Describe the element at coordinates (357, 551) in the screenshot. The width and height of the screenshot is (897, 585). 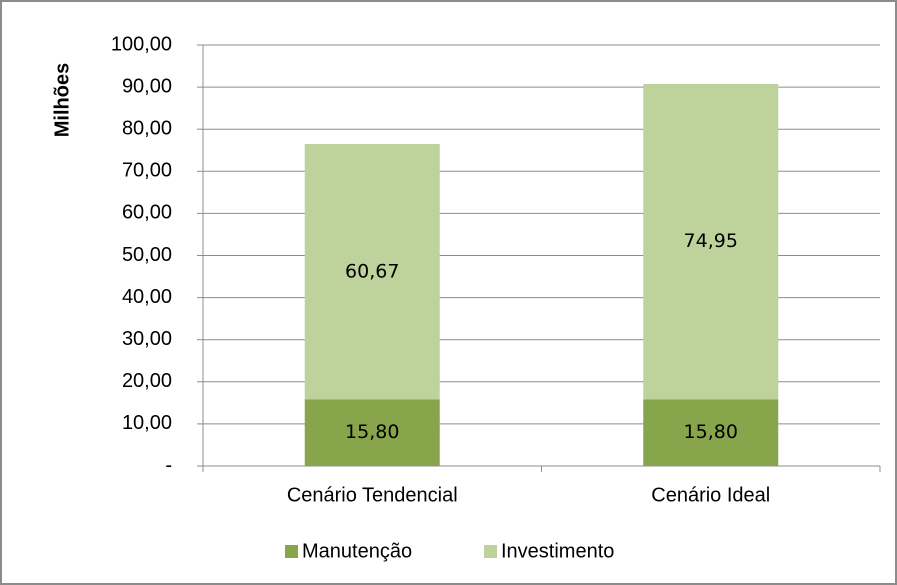
I see `legend-label: Manutenção` at that location.